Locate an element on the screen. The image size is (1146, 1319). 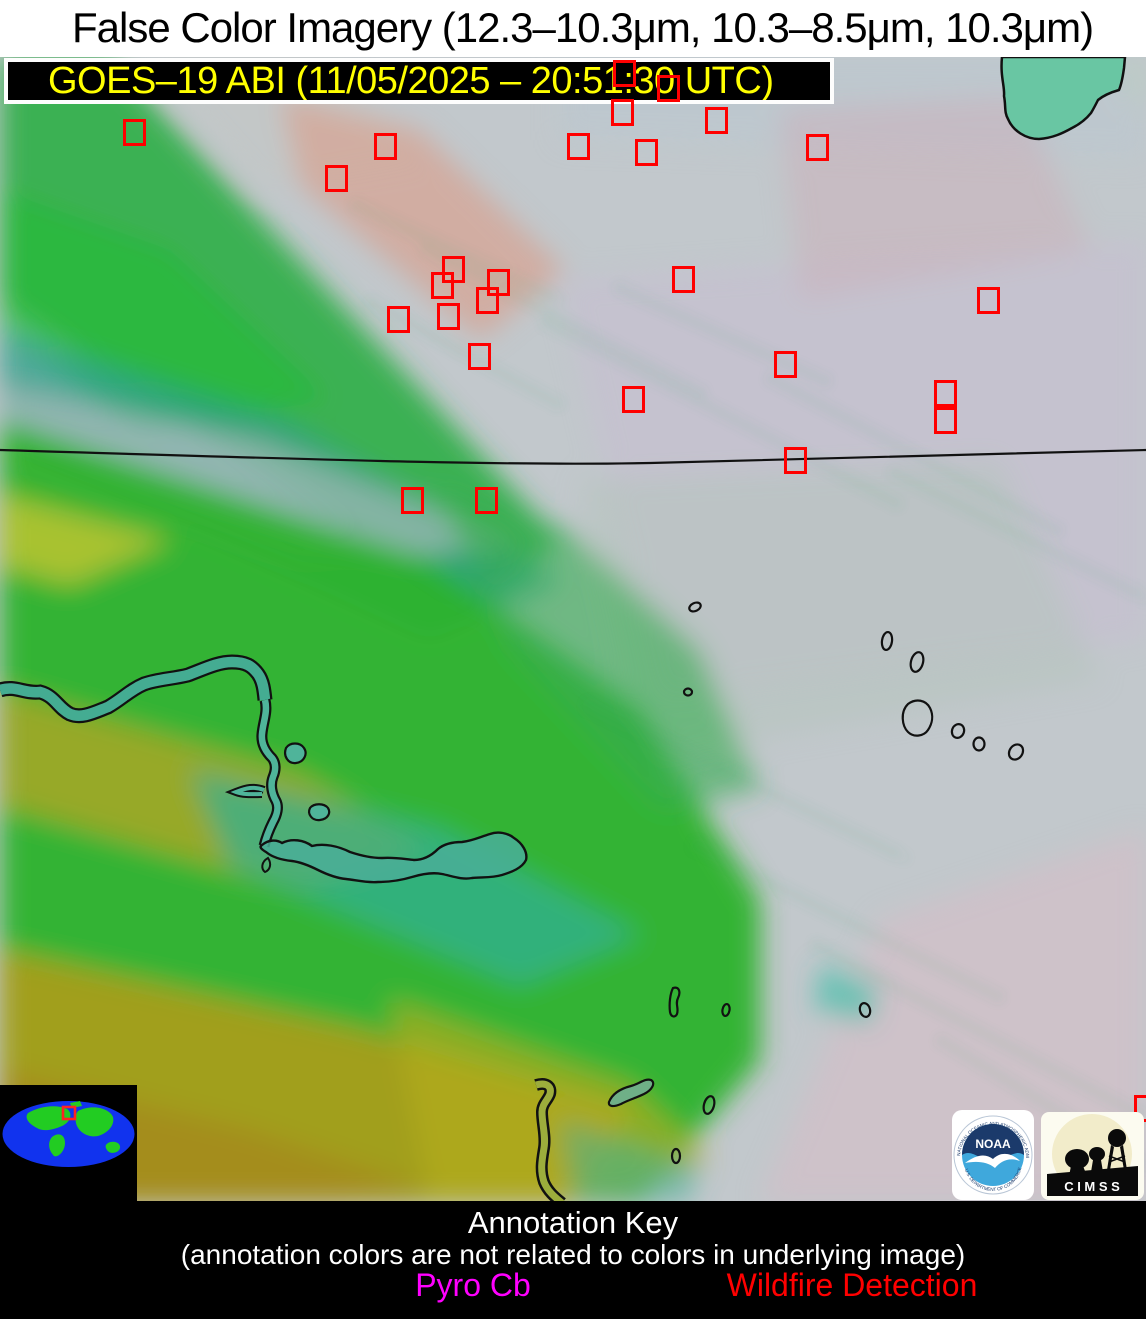
legend-wildfire-detection: Wildfire Detection is located at coordinates (852, 1285).